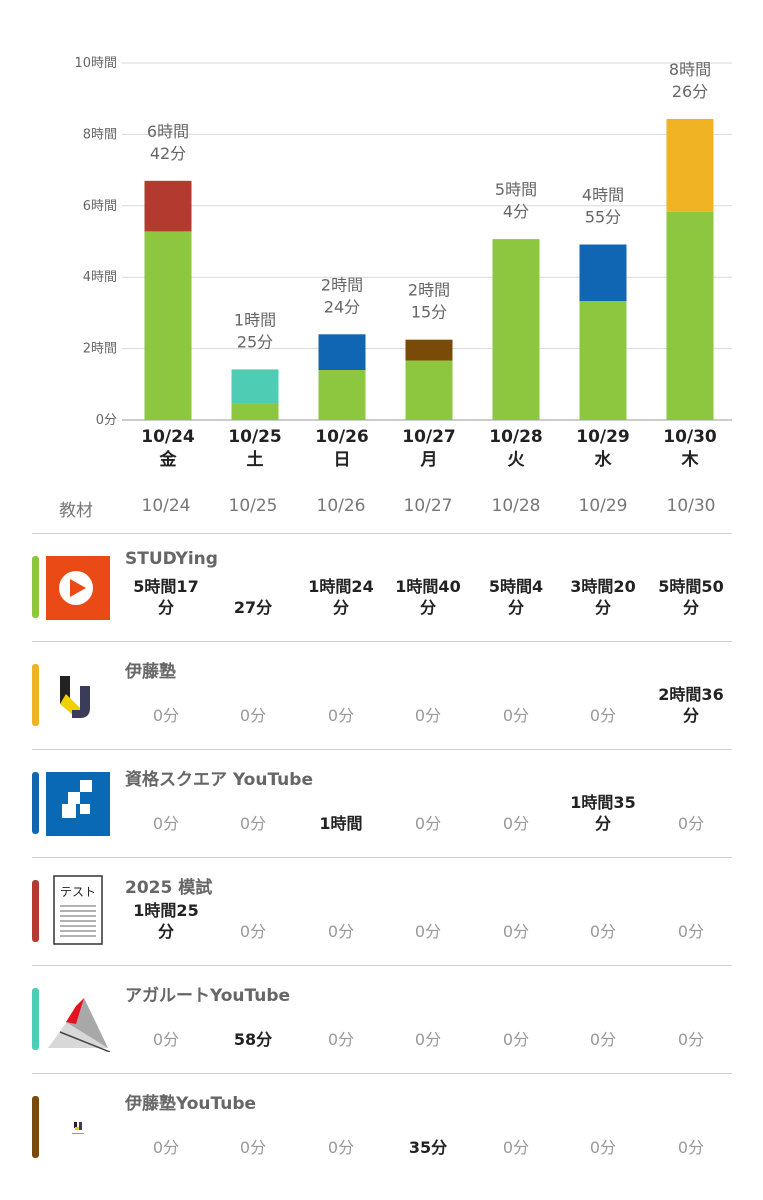 This screenshot has height=1200, width=763. I want to click on bar-total-label: 26分, so click(690, 91).